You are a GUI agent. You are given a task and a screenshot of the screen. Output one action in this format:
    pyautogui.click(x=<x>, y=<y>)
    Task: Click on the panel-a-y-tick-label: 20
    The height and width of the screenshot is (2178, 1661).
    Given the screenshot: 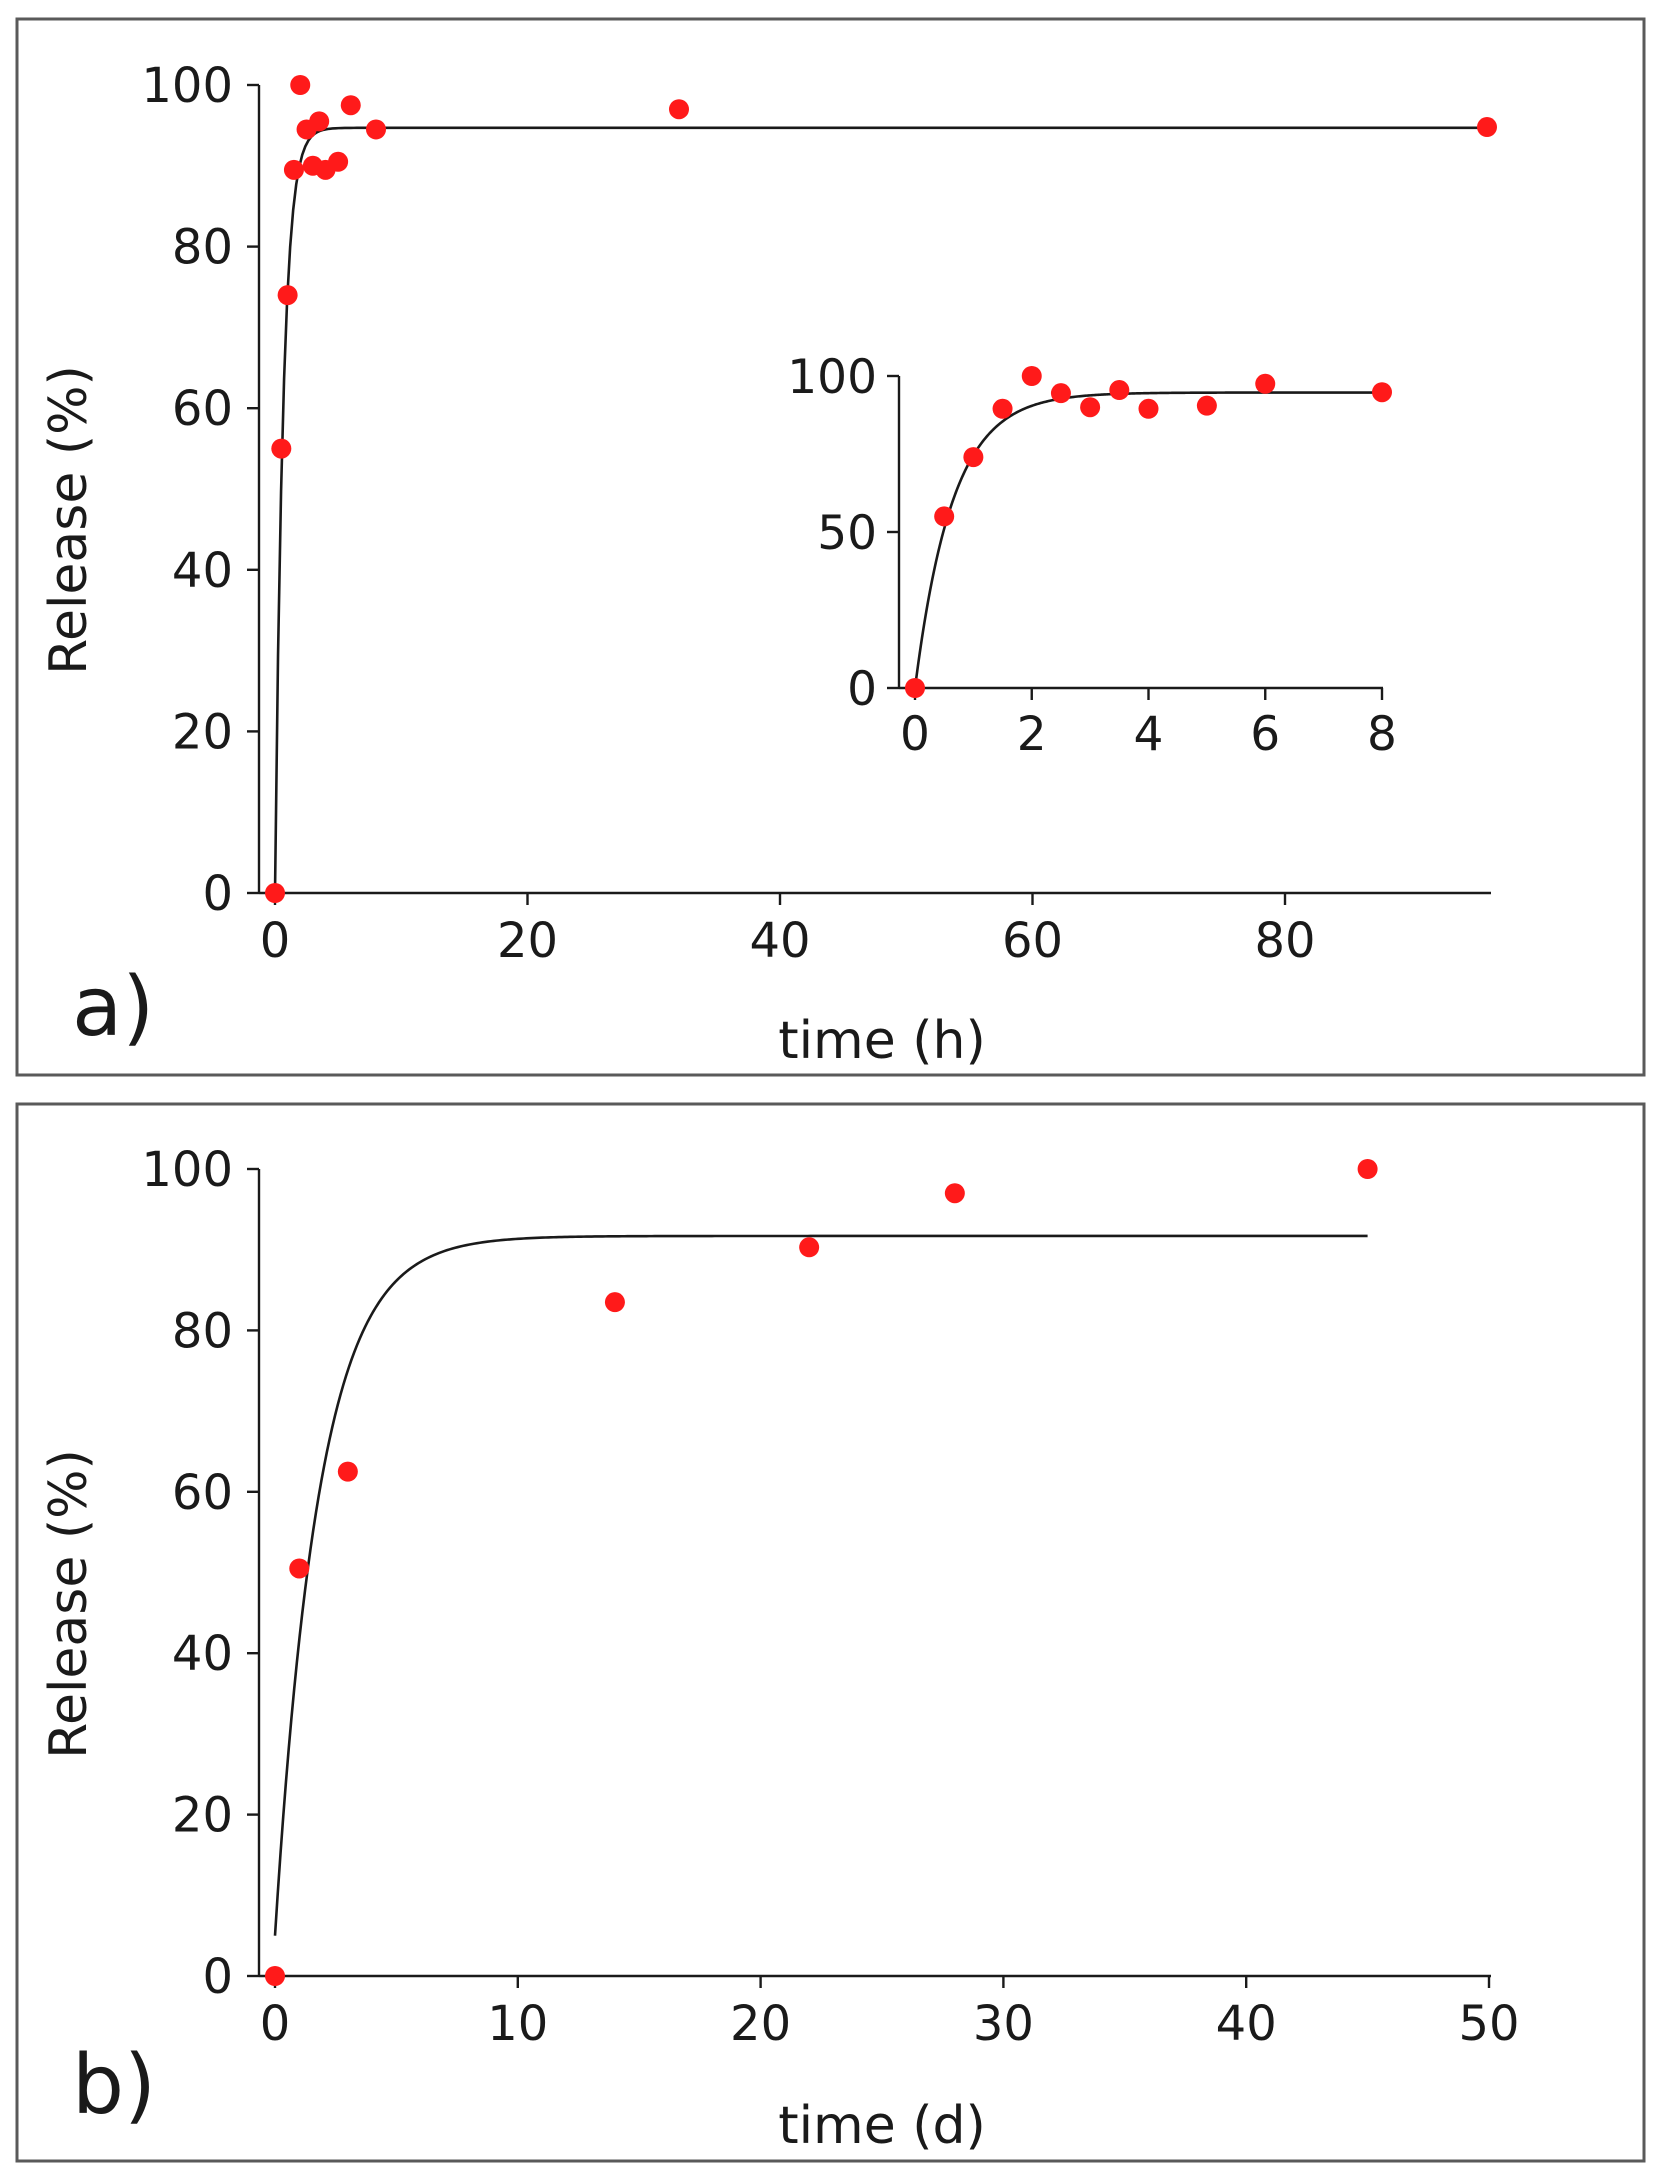 What is the action you would take?
    pyautogui.click(x=202, y=732)
    